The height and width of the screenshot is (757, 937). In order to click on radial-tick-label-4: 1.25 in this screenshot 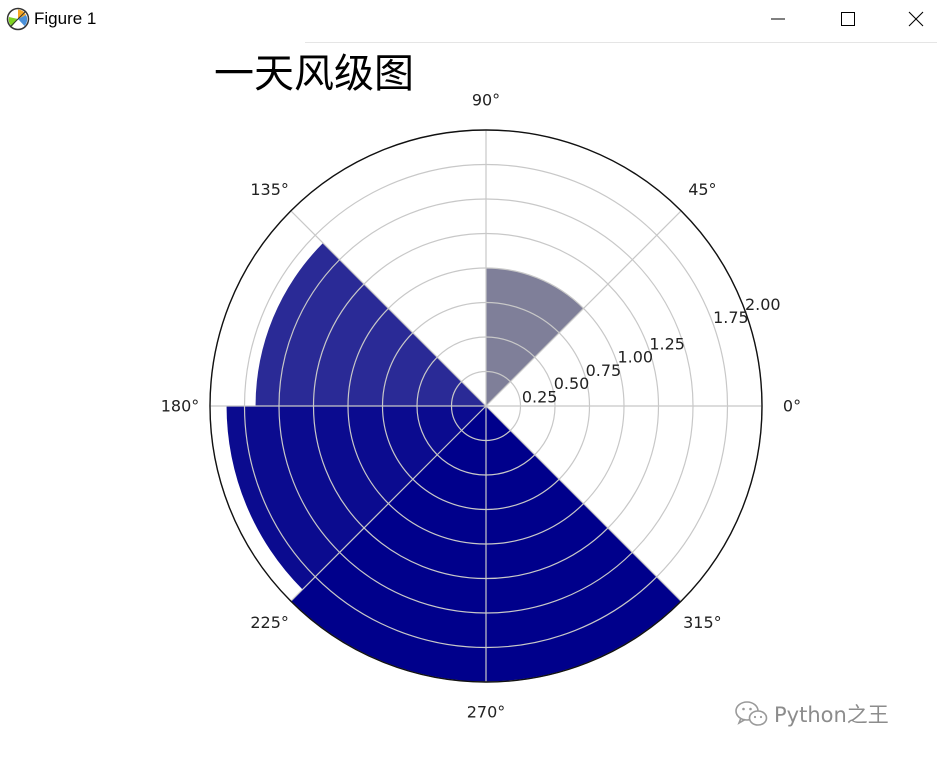, I will do `click(667, 343)`.